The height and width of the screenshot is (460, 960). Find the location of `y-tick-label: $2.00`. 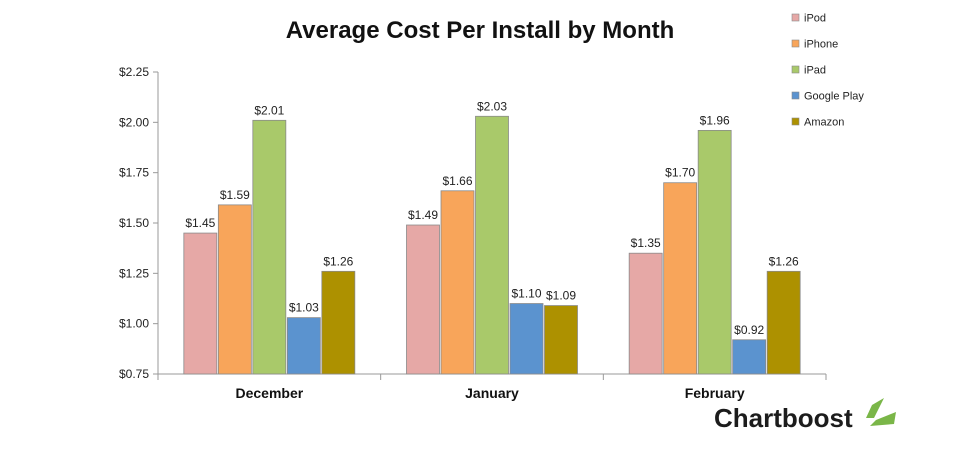

y-tick-label: $2.00 is located at coordinates (134, 122).